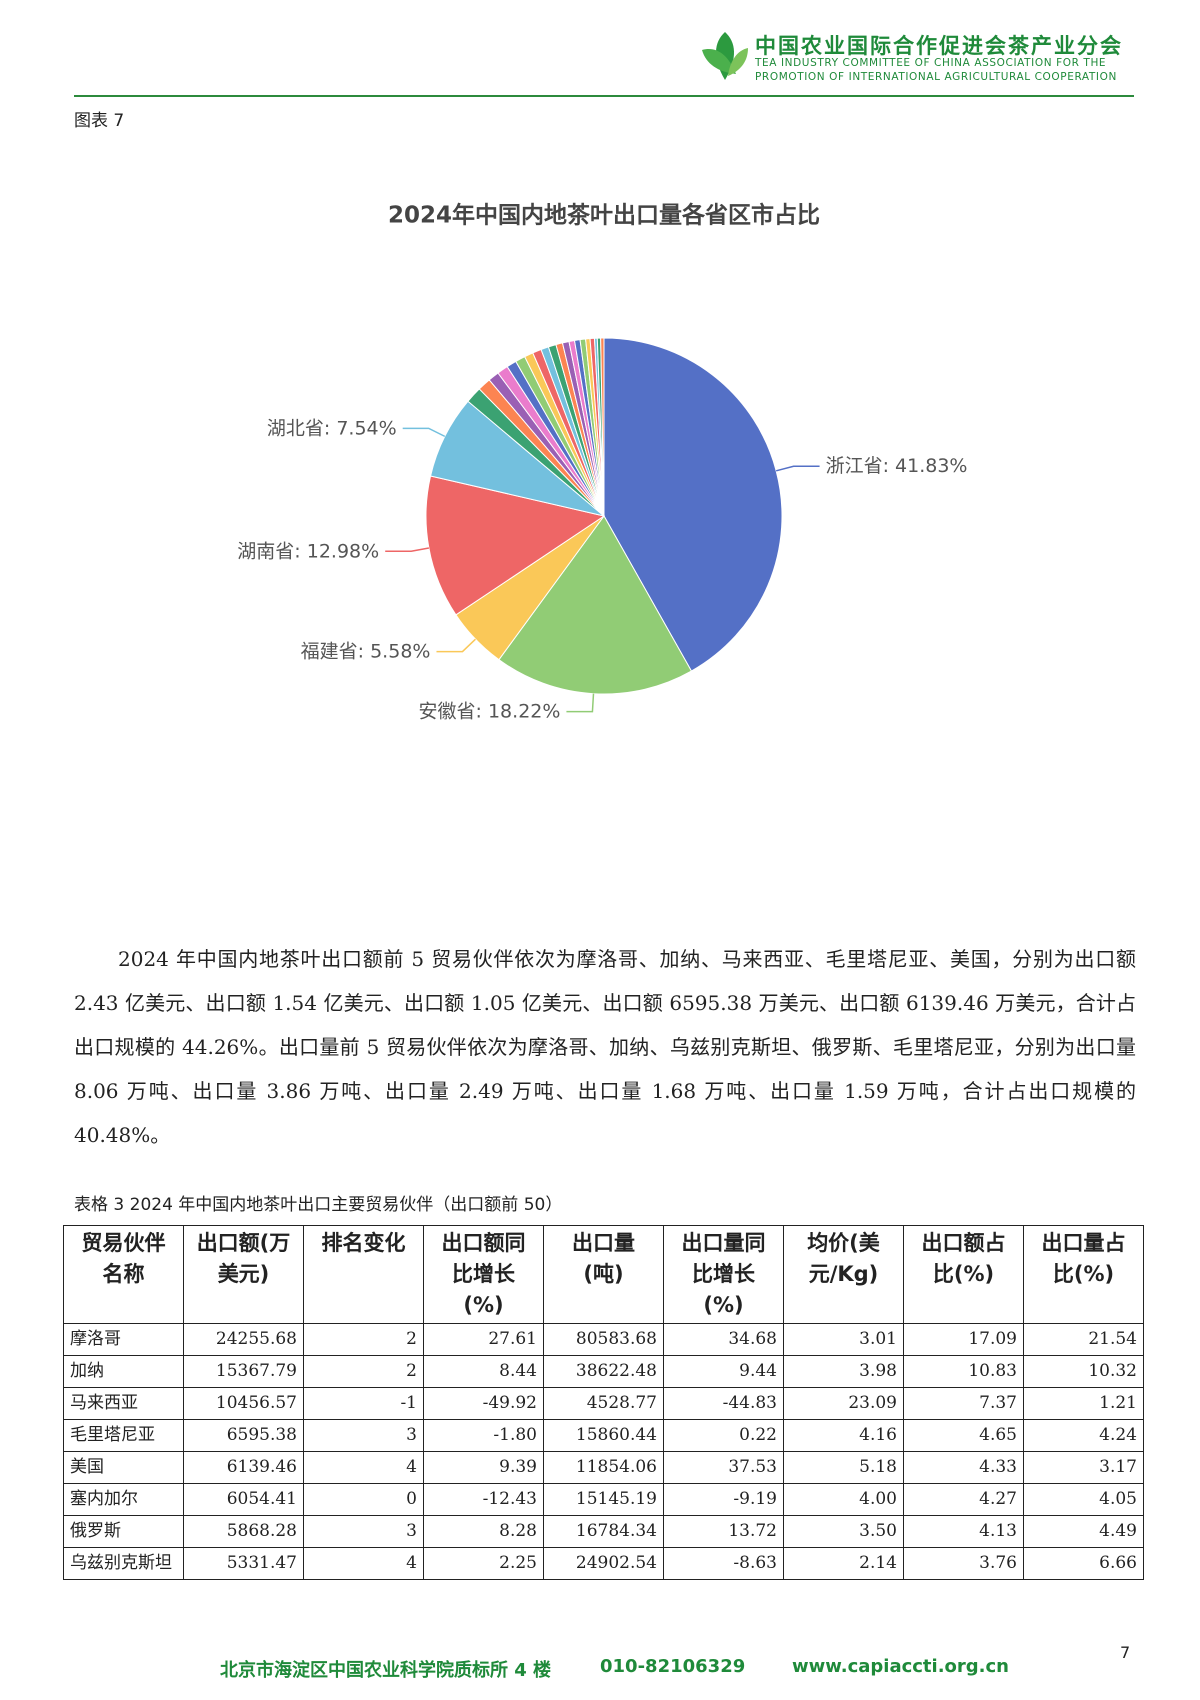  Describe the element at coordinates (386, 1670) in the screenshot. I see `address: 北京市海淀区中国农业科学院质标所 4 楼` at that location.